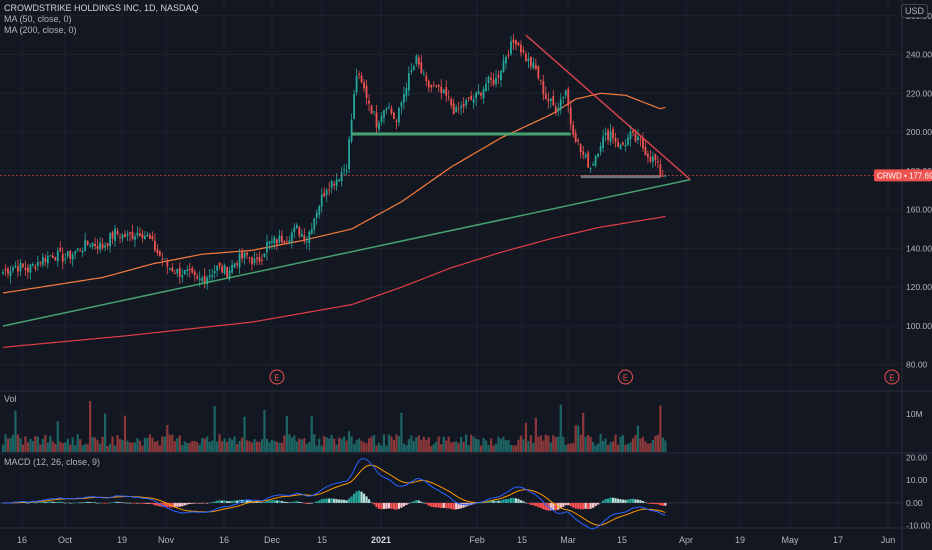 Image resolution: width=932 pixels, height=550 pixels. I want to click on currency-label: USD, so click(914, 11).